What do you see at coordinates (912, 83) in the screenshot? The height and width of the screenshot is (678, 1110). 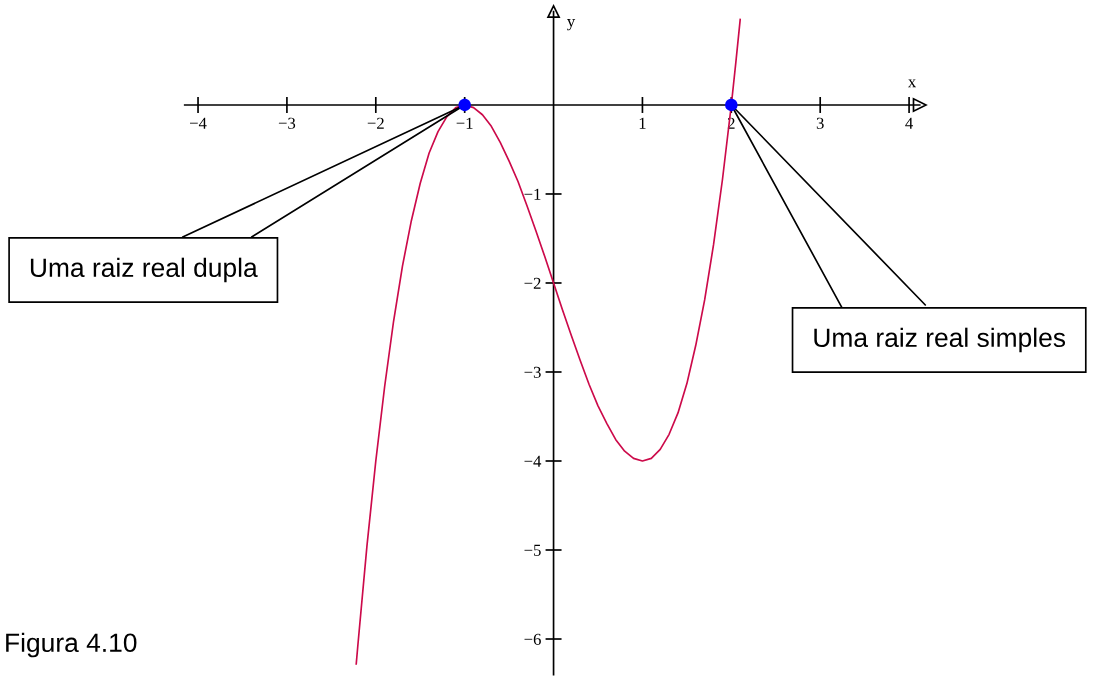 I see `x-axis-title: x` at bounding box center [912, 83].